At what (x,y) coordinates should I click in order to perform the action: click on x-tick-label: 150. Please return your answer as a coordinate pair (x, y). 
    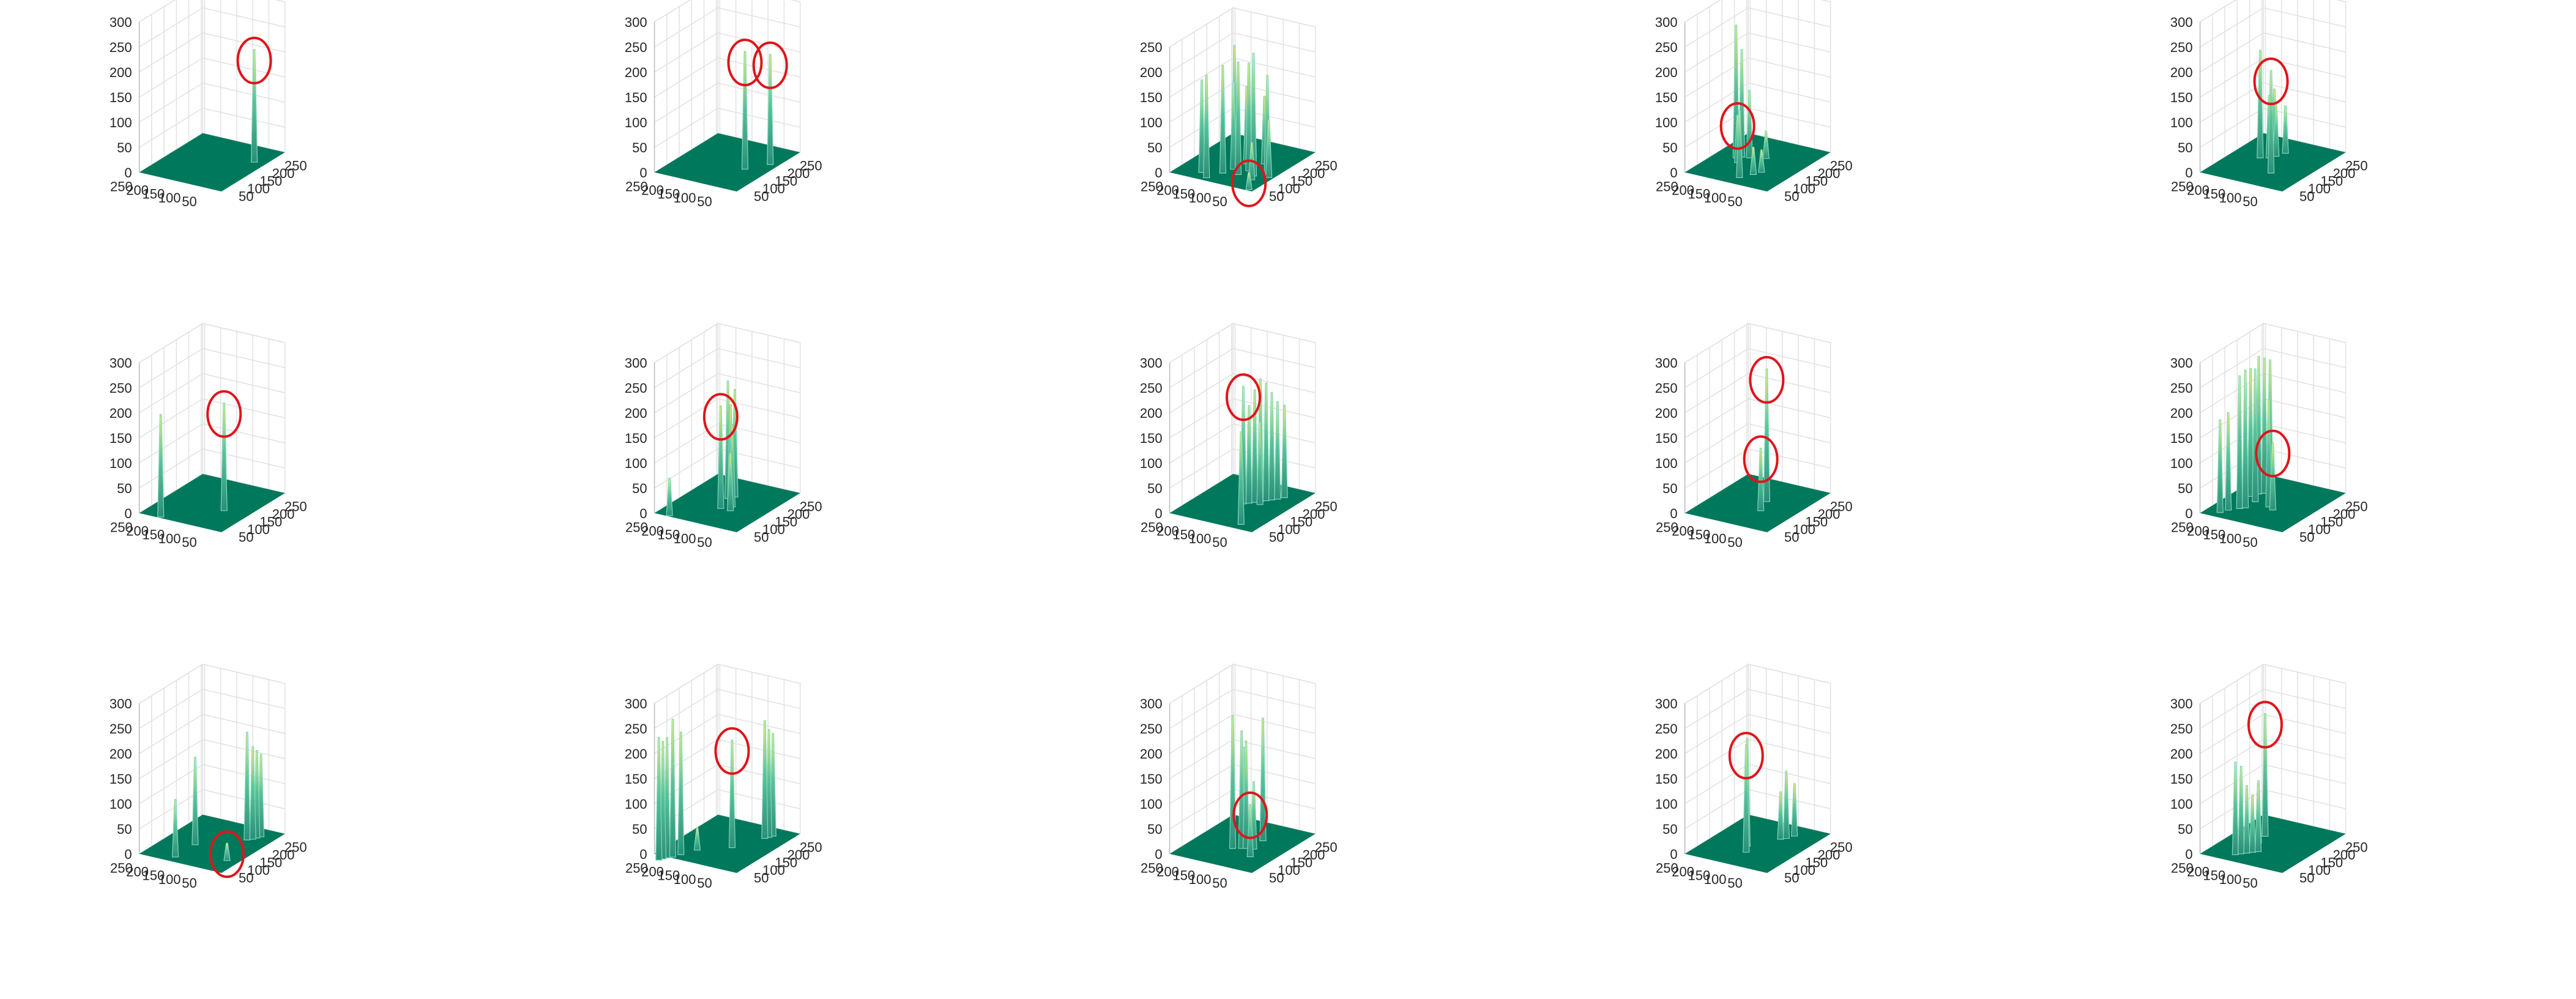
    Looking at the image, I should click on (1301, 181).